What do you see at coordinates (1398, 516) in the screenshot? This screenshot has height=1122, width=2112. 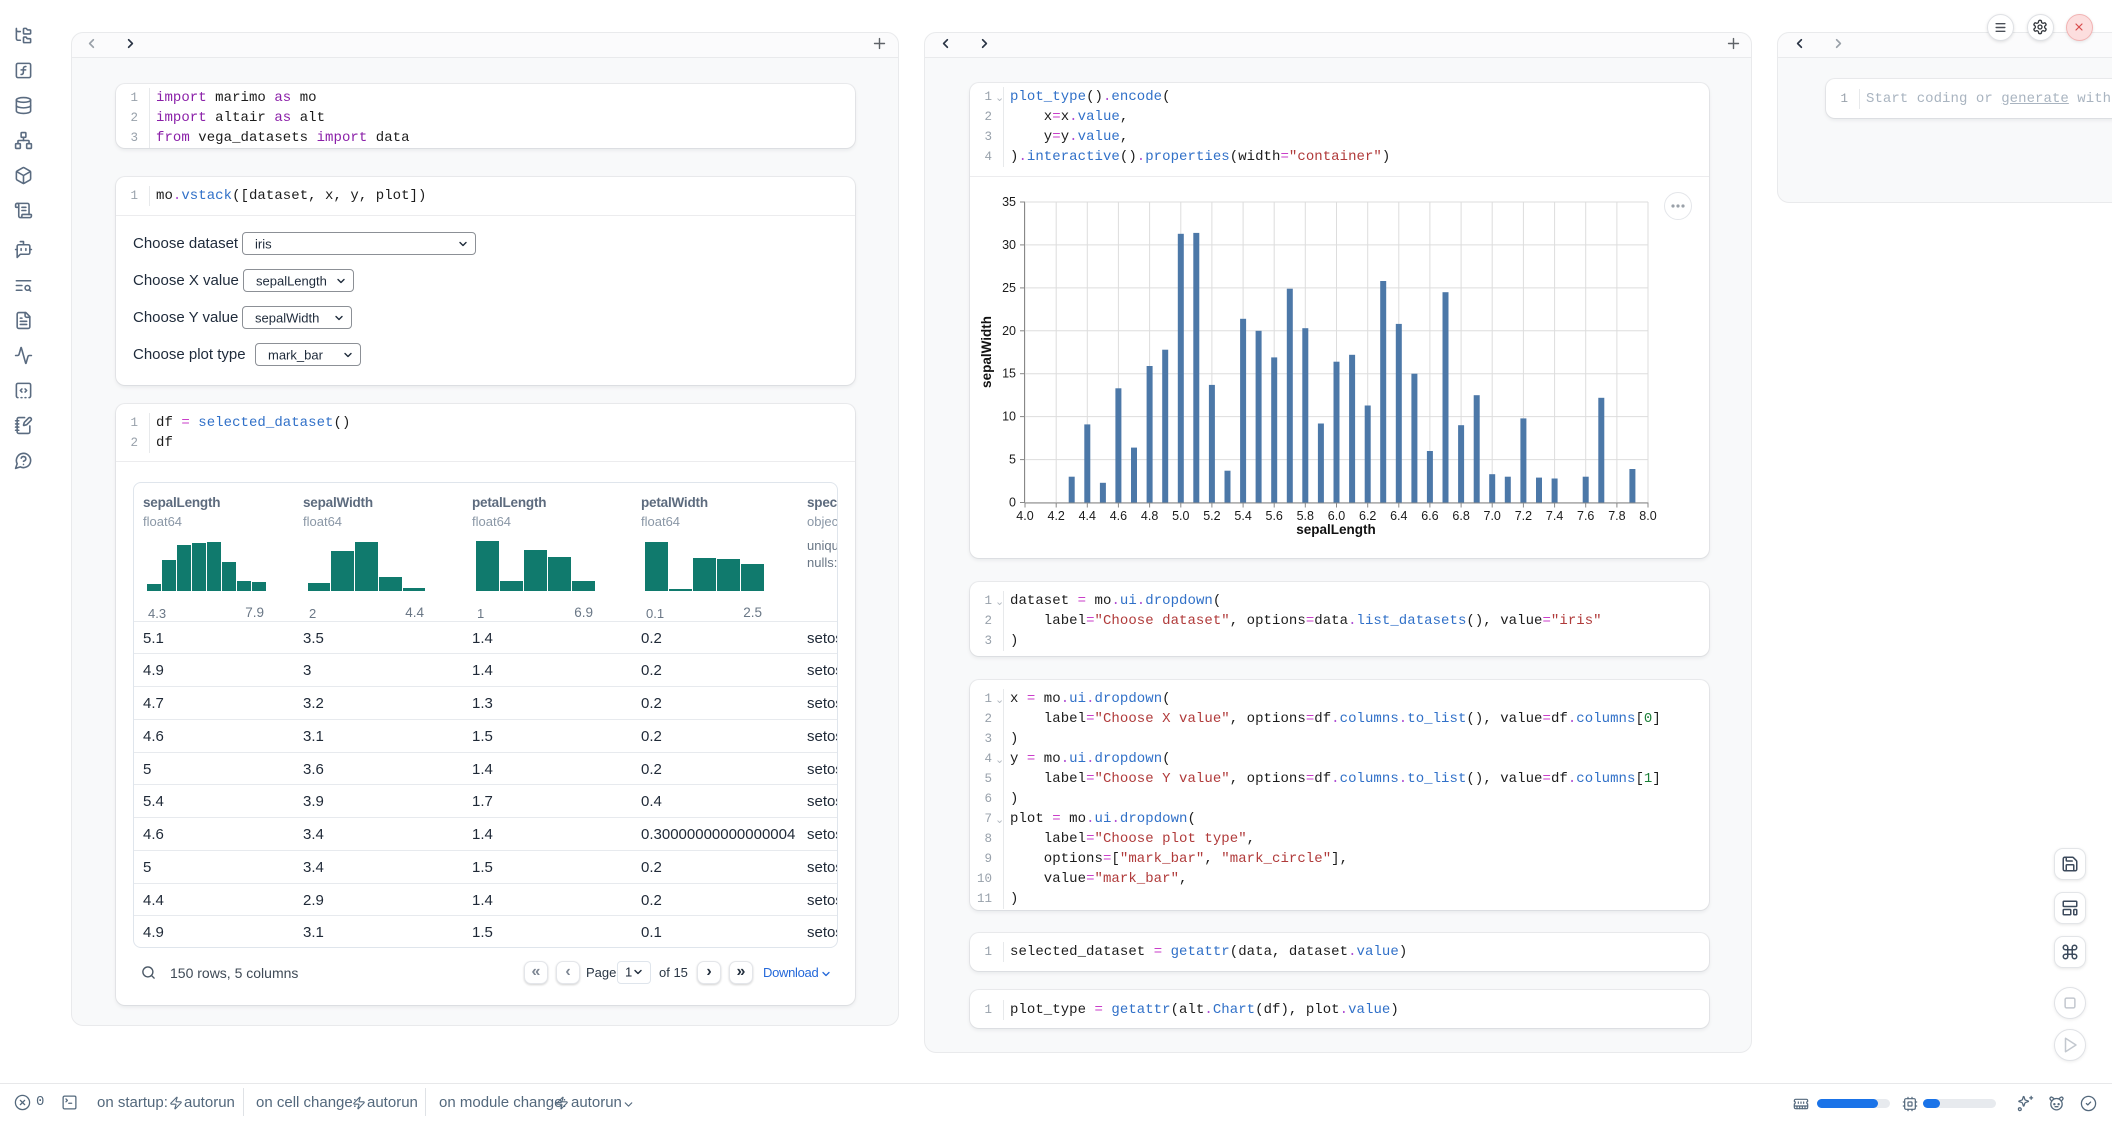 I see `svg-text: 6.4` at bounding box center [1398, 516].